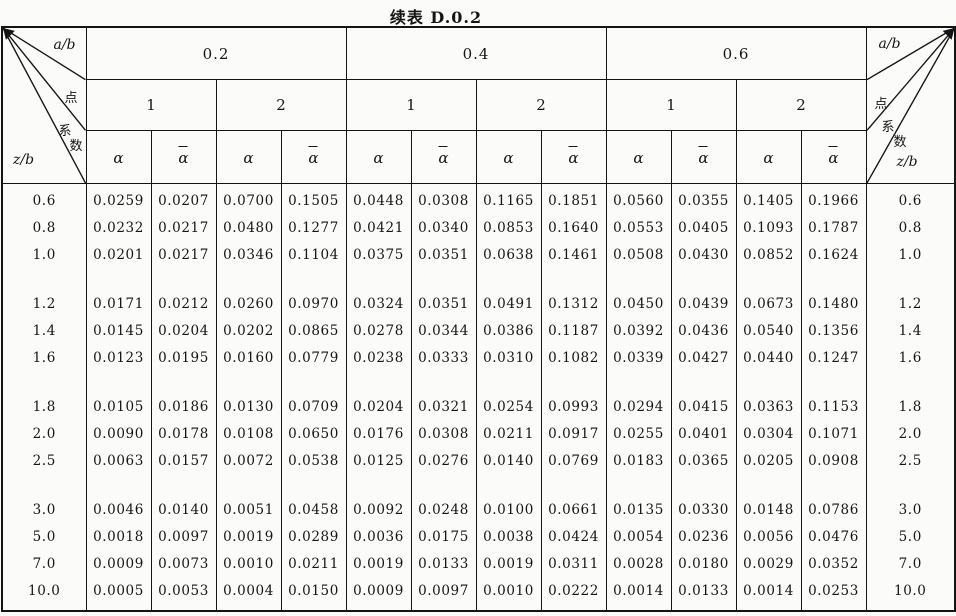  Describe the element at coordinates (44, 357) in the screenshot. I see `row-zb-left: 1.6` at that location.